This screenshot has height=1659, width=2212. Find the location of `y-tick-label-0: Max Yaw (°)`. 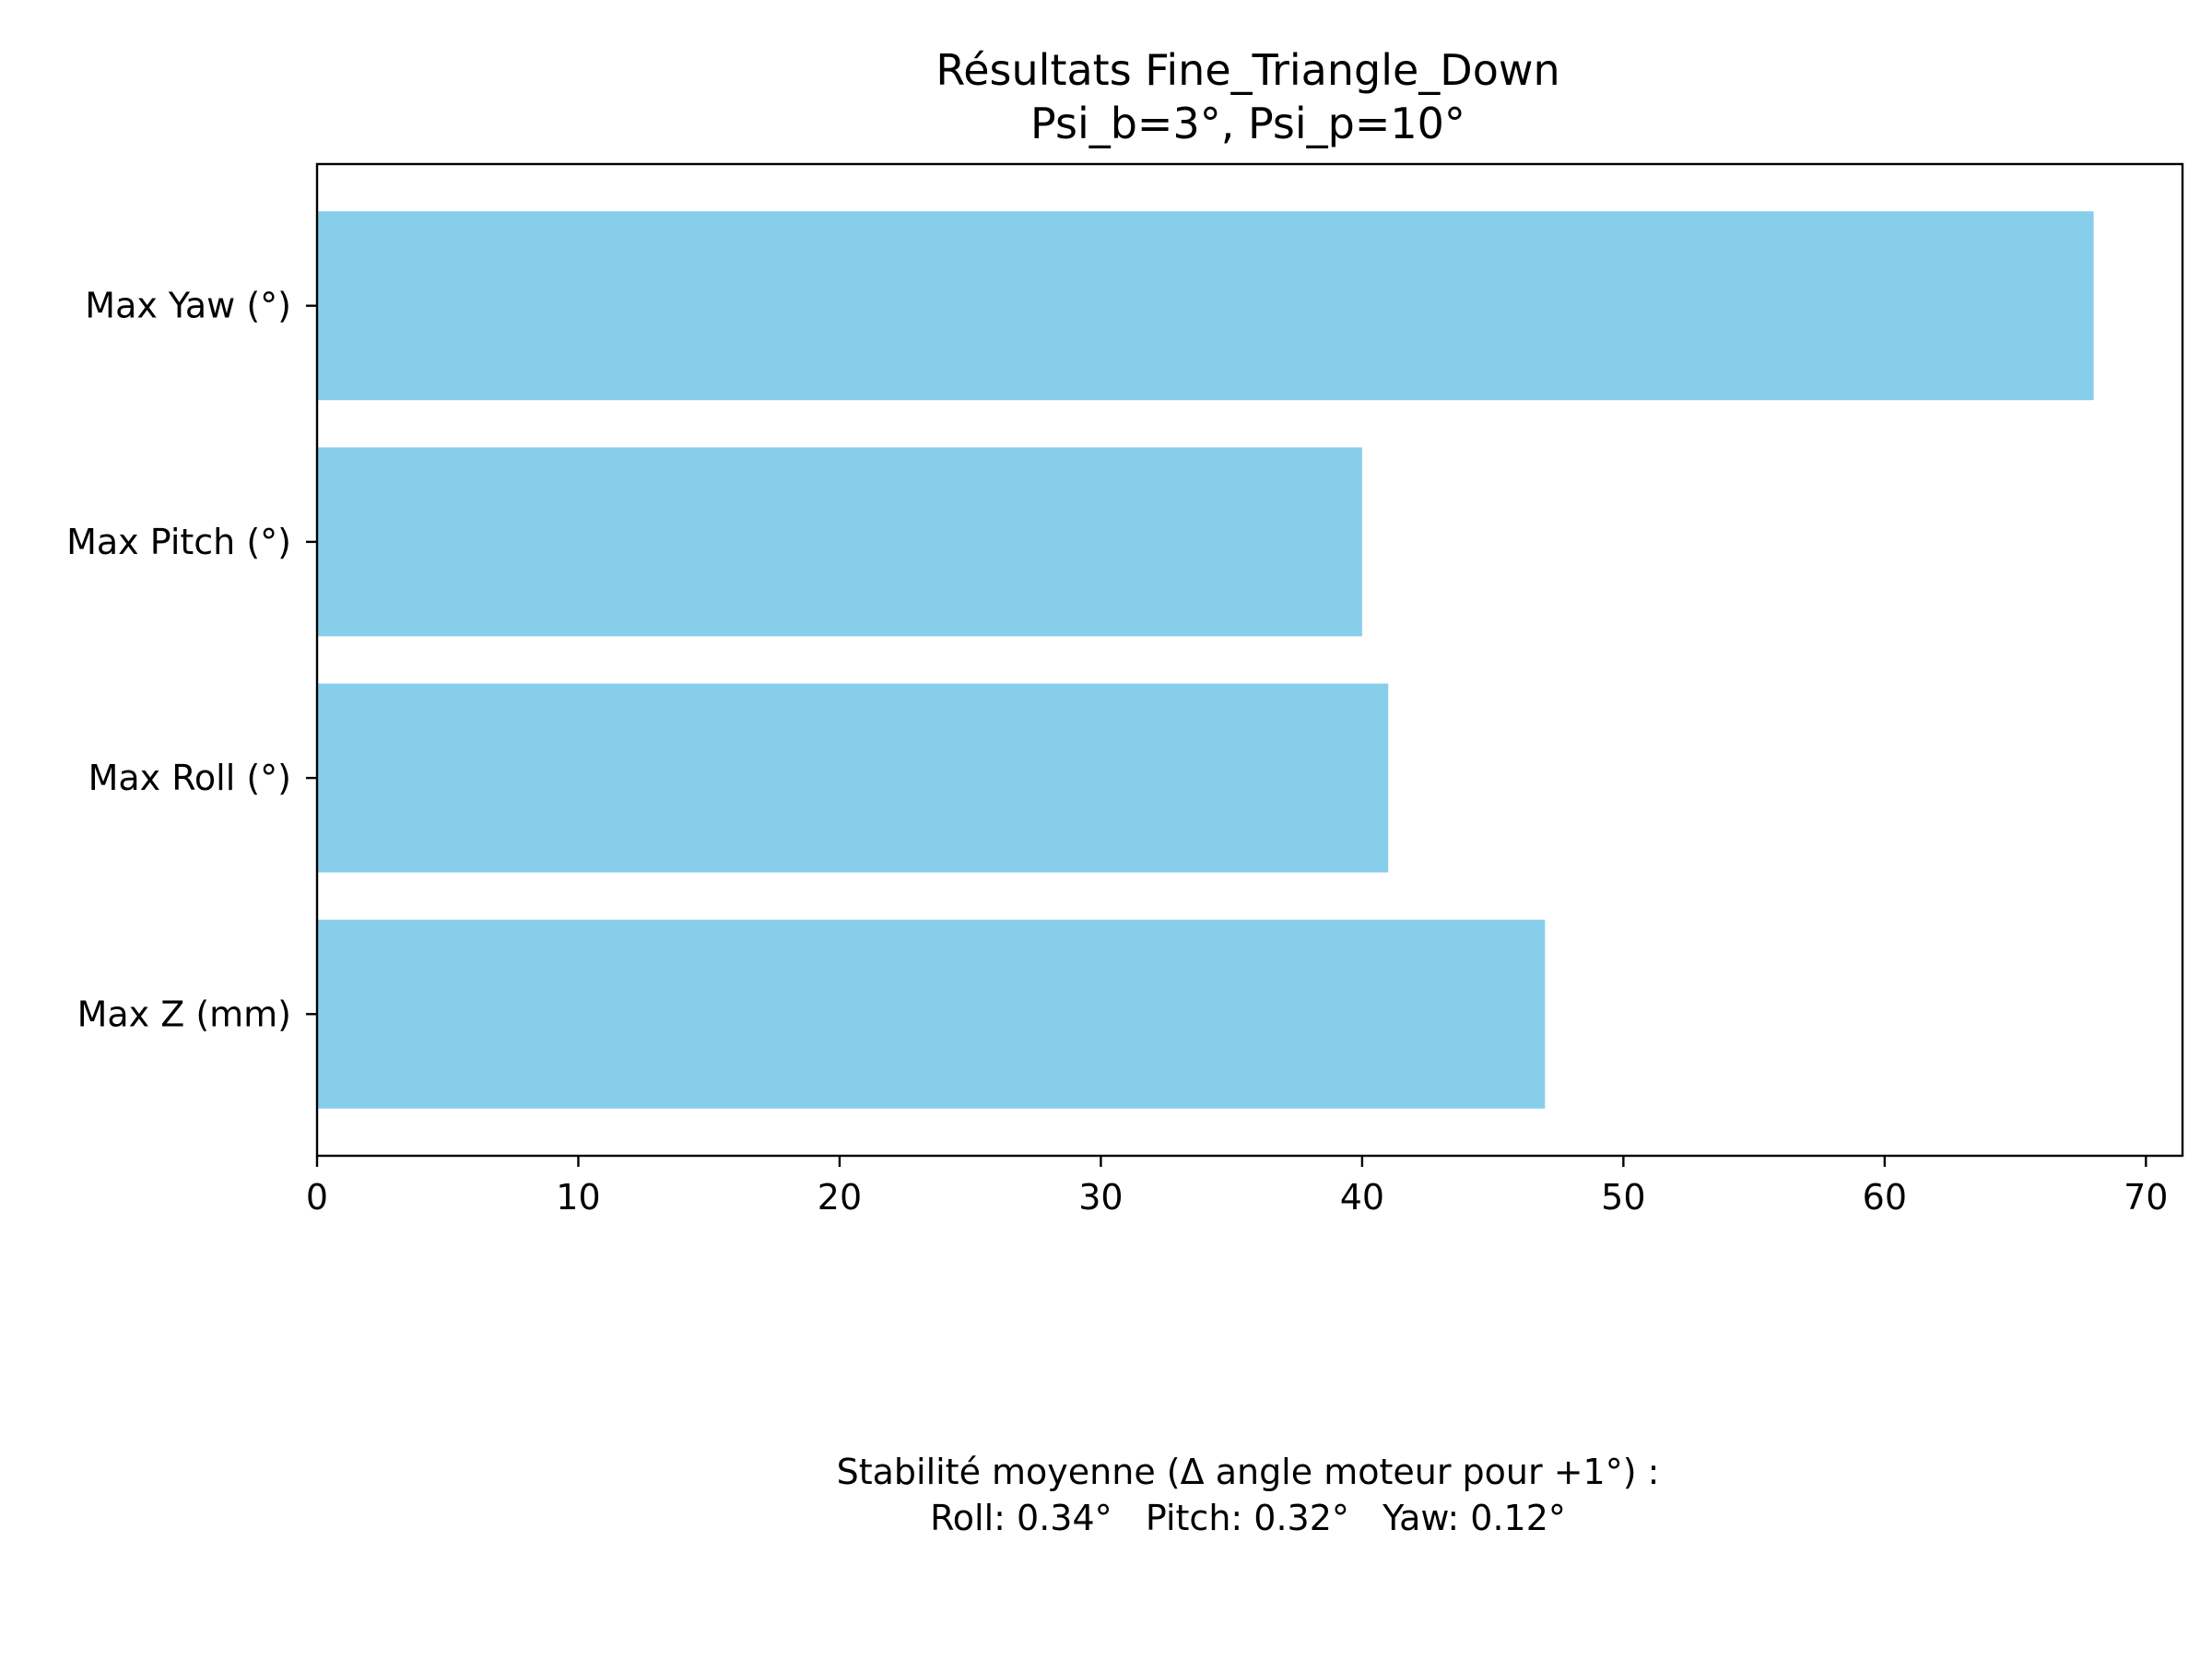

y-tick-label-0: Max Yaw (°) is located at coordinates (188, 306).